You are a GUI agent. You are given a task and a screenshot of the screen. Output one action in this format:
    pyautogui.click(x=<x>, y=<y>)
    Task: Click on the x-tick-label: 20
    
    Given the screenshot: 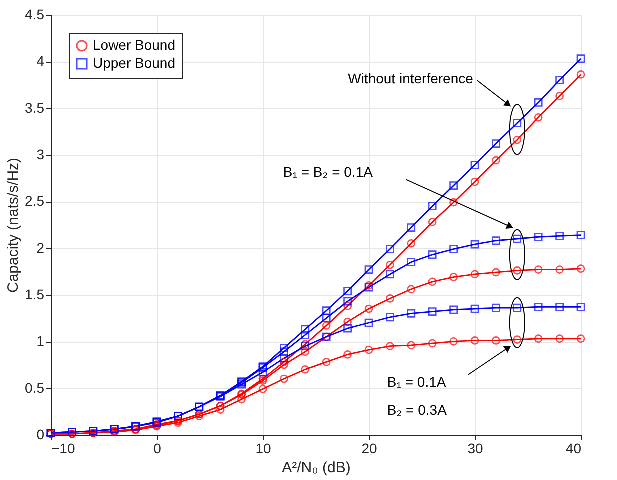 What is the action you would take?
    pyautogui.click(x=370, y=448)
    